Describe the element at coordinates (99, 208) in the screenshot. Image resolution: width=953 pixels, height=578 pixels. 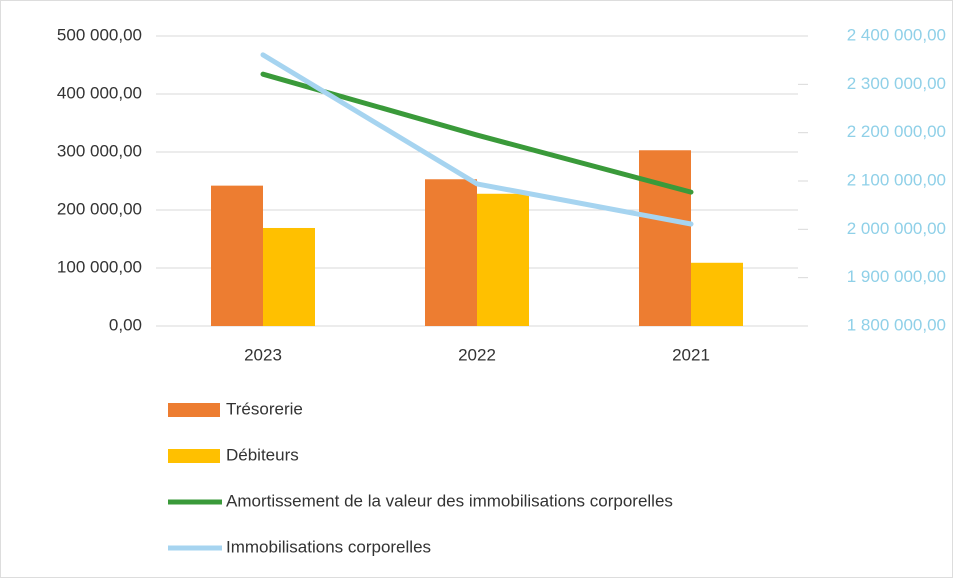
I see `y-tick-label: 200 000,00` at that location.